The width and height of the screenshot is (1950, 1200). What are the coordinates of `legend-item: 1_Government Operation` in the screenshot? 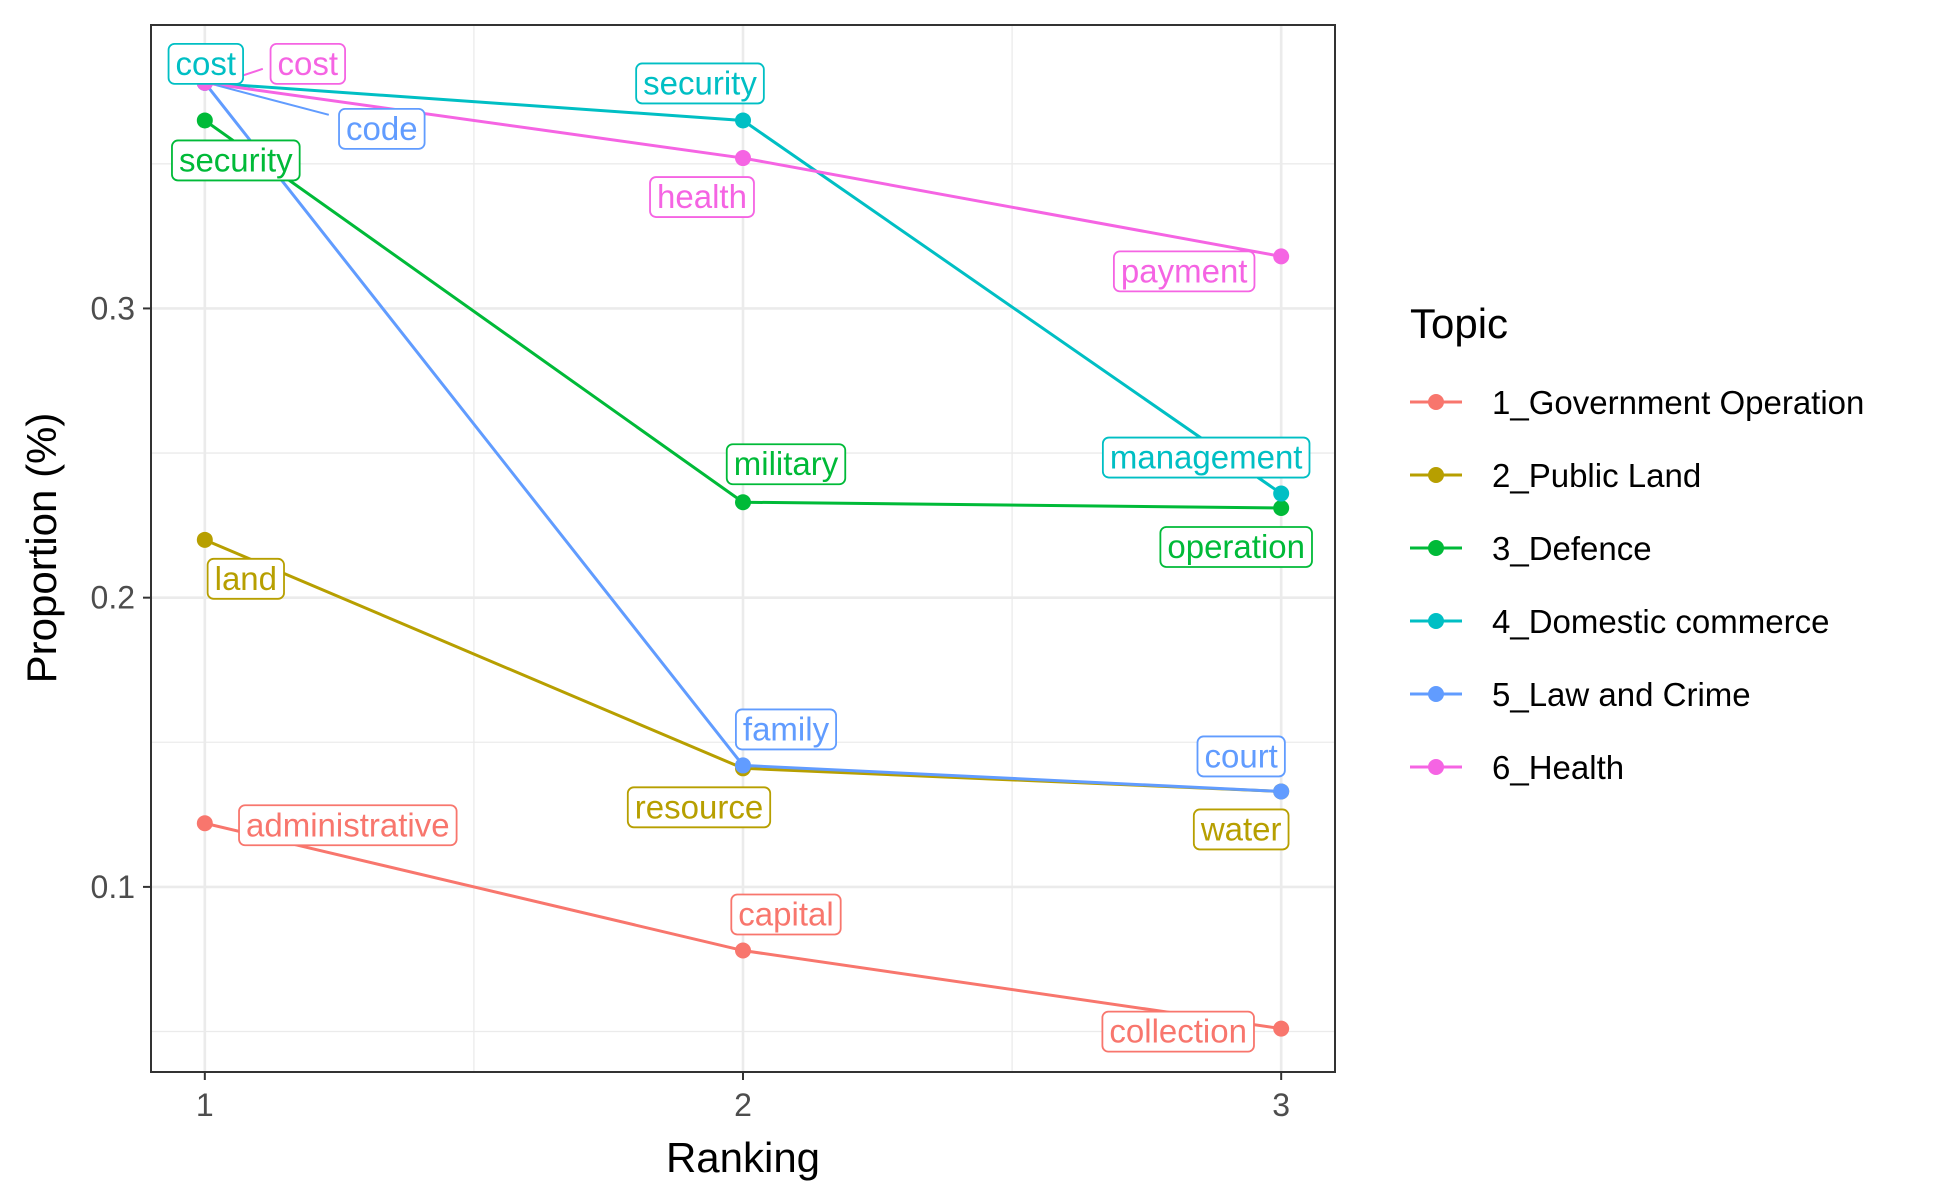 It's located at (1637, 402).